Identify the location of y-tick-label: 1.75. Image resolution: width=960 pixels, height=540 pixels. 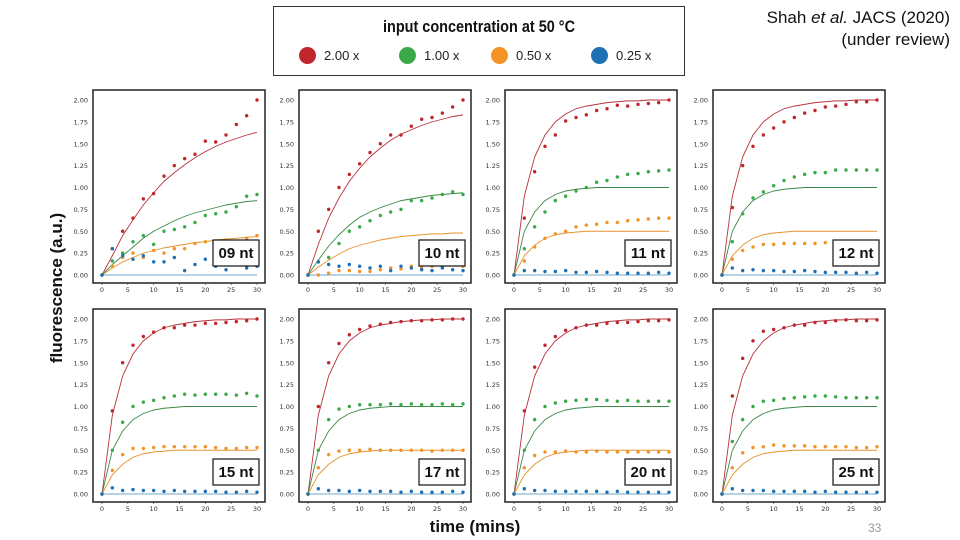
(701, 341).